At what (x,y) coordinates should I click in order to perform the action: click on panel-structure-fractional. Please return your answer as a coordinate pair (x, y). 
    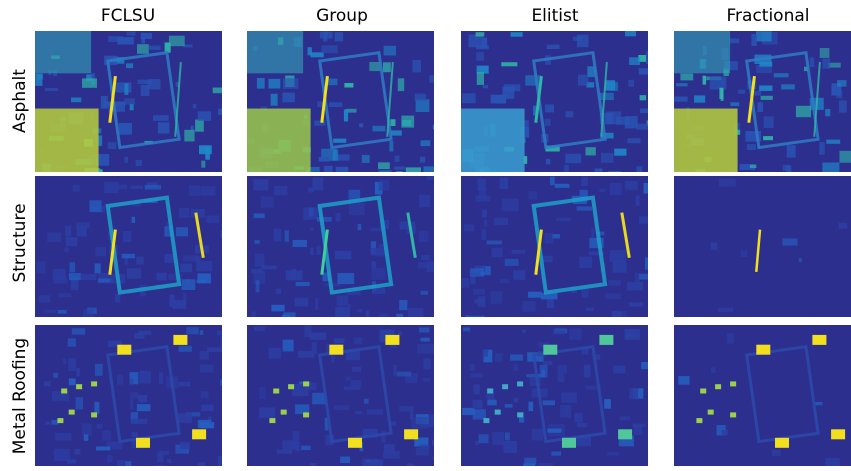
    Looking at the image, I should click on (762, 246).